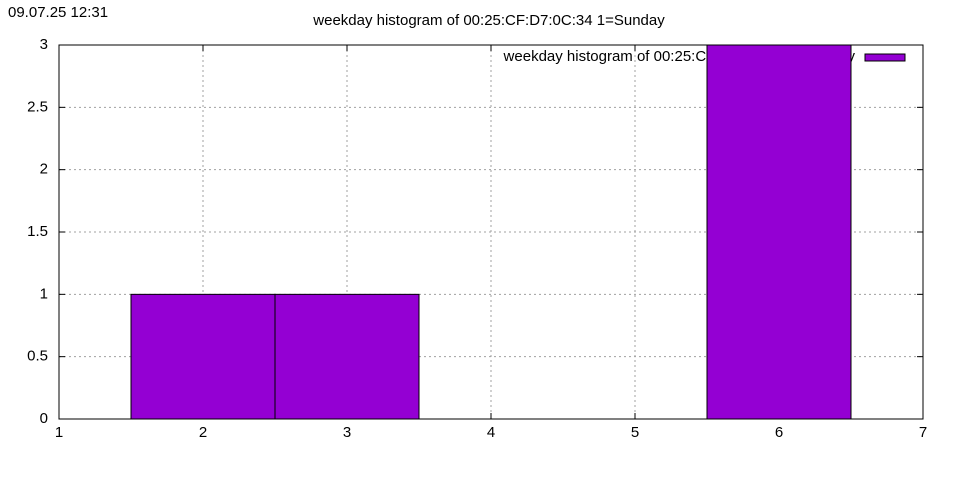  I want to click on y-tick-label: 3, so click(44, 44).